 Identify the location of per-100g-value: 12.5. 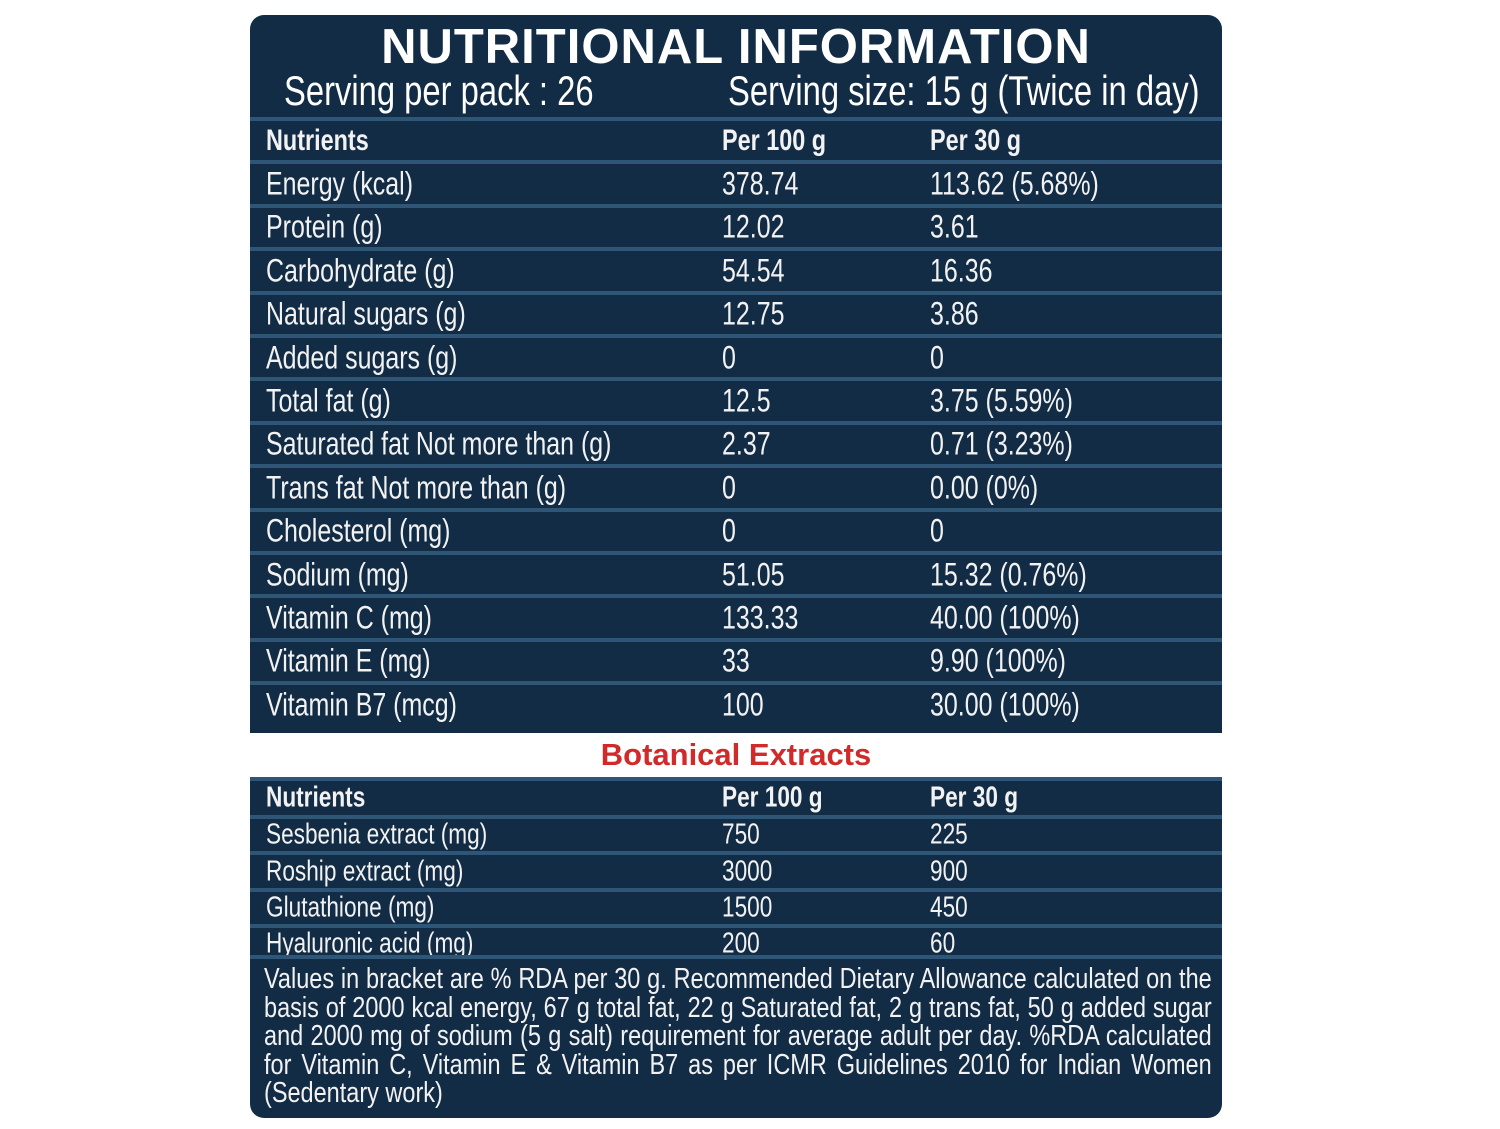
(746, 400).